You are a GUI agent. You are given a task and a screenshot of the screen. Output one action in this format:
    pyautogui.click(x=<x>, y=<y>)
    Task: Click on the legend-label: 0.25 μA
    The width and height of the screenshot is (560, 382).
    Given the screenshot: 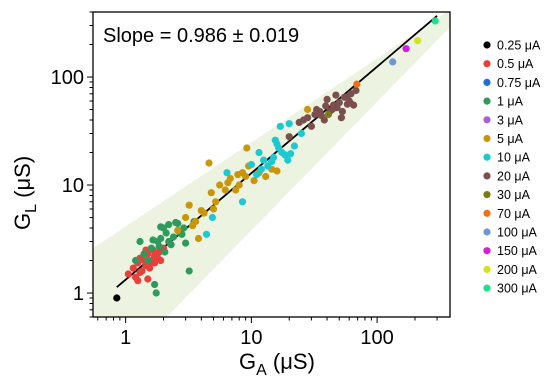 What is the action you would take?
    pyautogui.click(x=519, y=46)
    